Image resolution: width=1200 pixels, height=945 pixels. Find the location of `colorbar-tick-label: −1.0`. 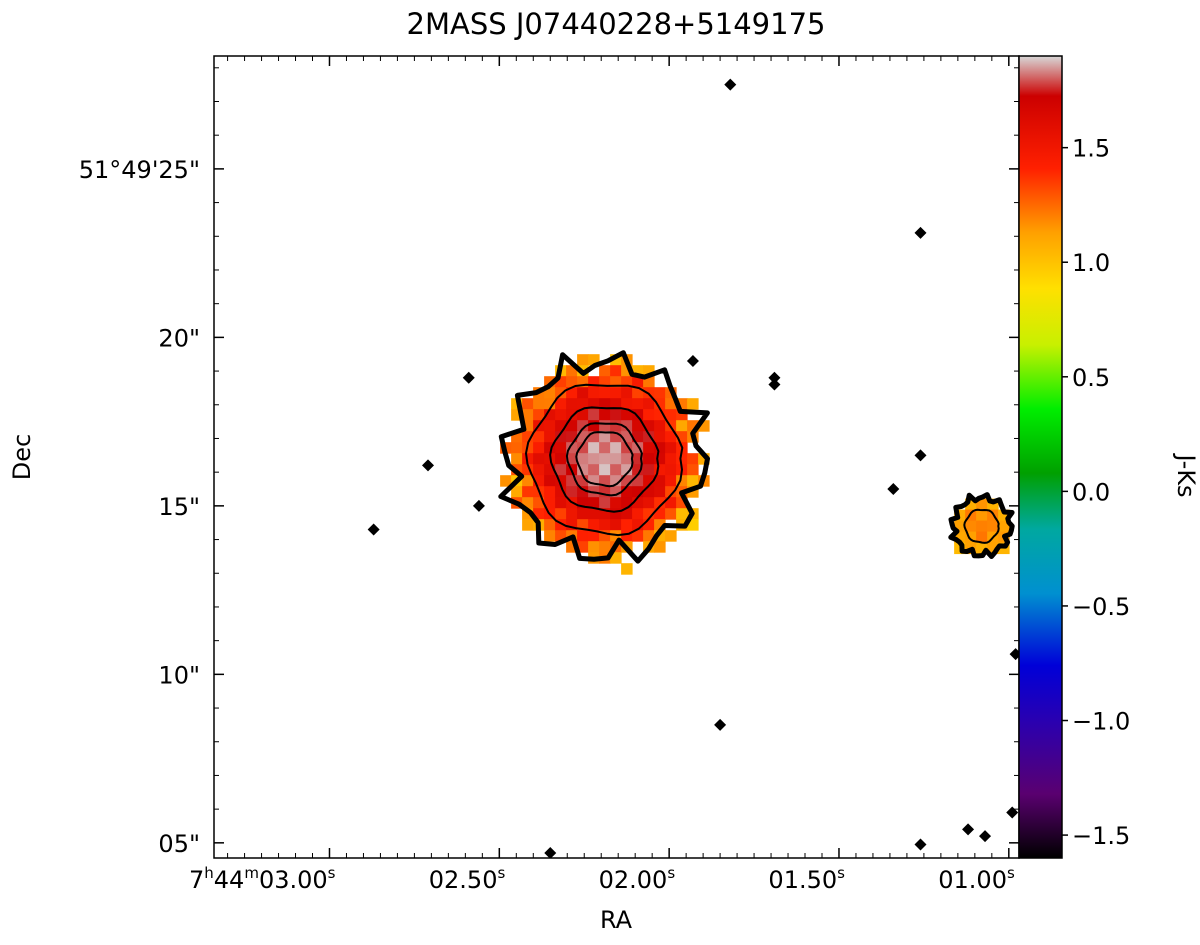

colorbar-tick-label: −1.0 is located at coordinates (1101, 722).